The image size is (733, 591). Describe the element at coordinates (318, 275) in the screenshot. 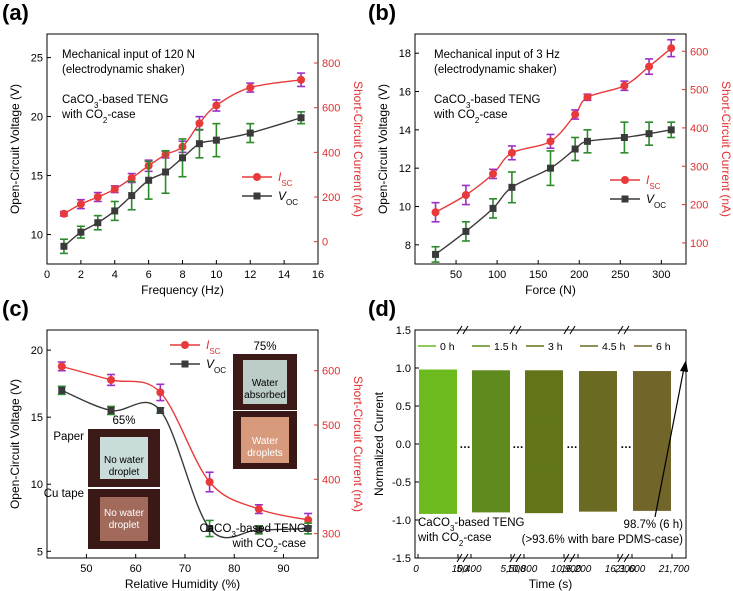

I see `x-tick-label: 16` at that location.